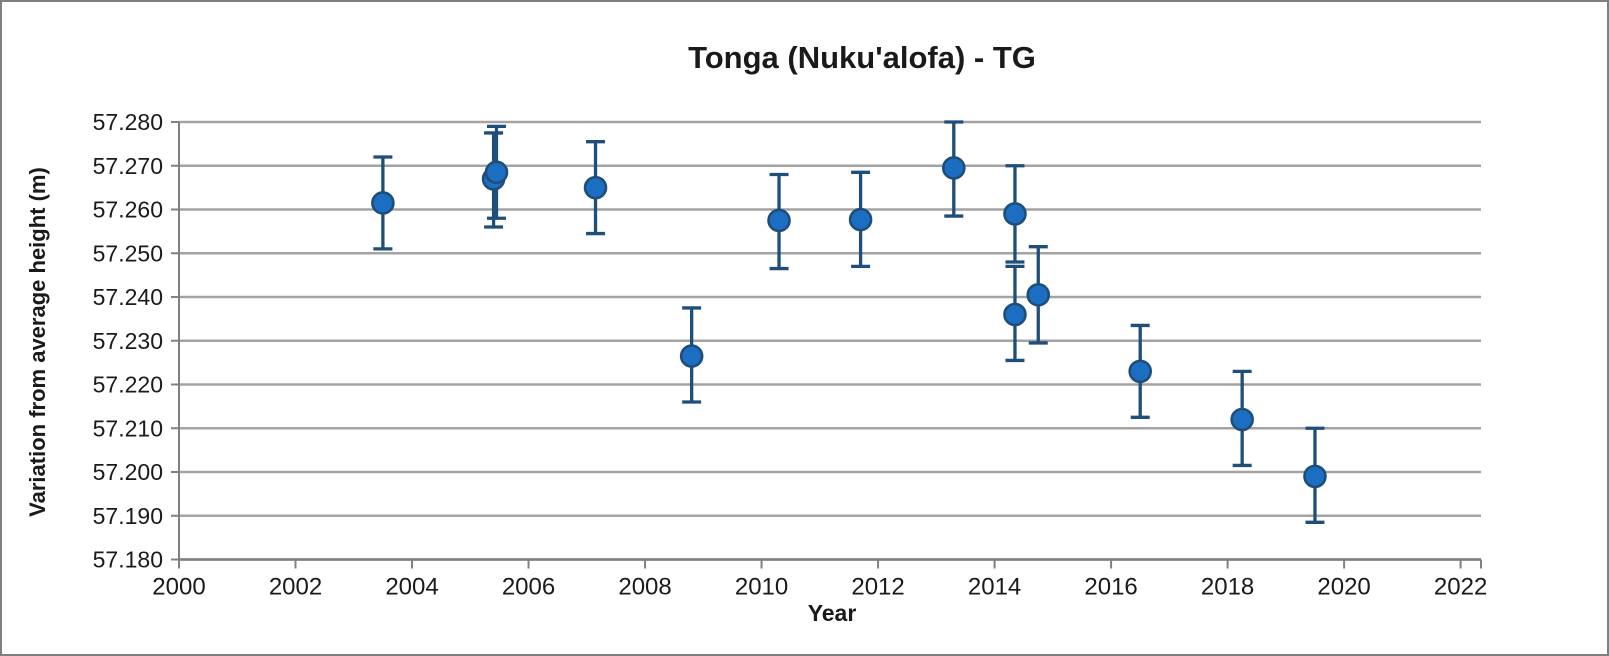  Describe the element at coordinates (832, 613) in the screenshot. I see `x-axis-title: Year` at that location.